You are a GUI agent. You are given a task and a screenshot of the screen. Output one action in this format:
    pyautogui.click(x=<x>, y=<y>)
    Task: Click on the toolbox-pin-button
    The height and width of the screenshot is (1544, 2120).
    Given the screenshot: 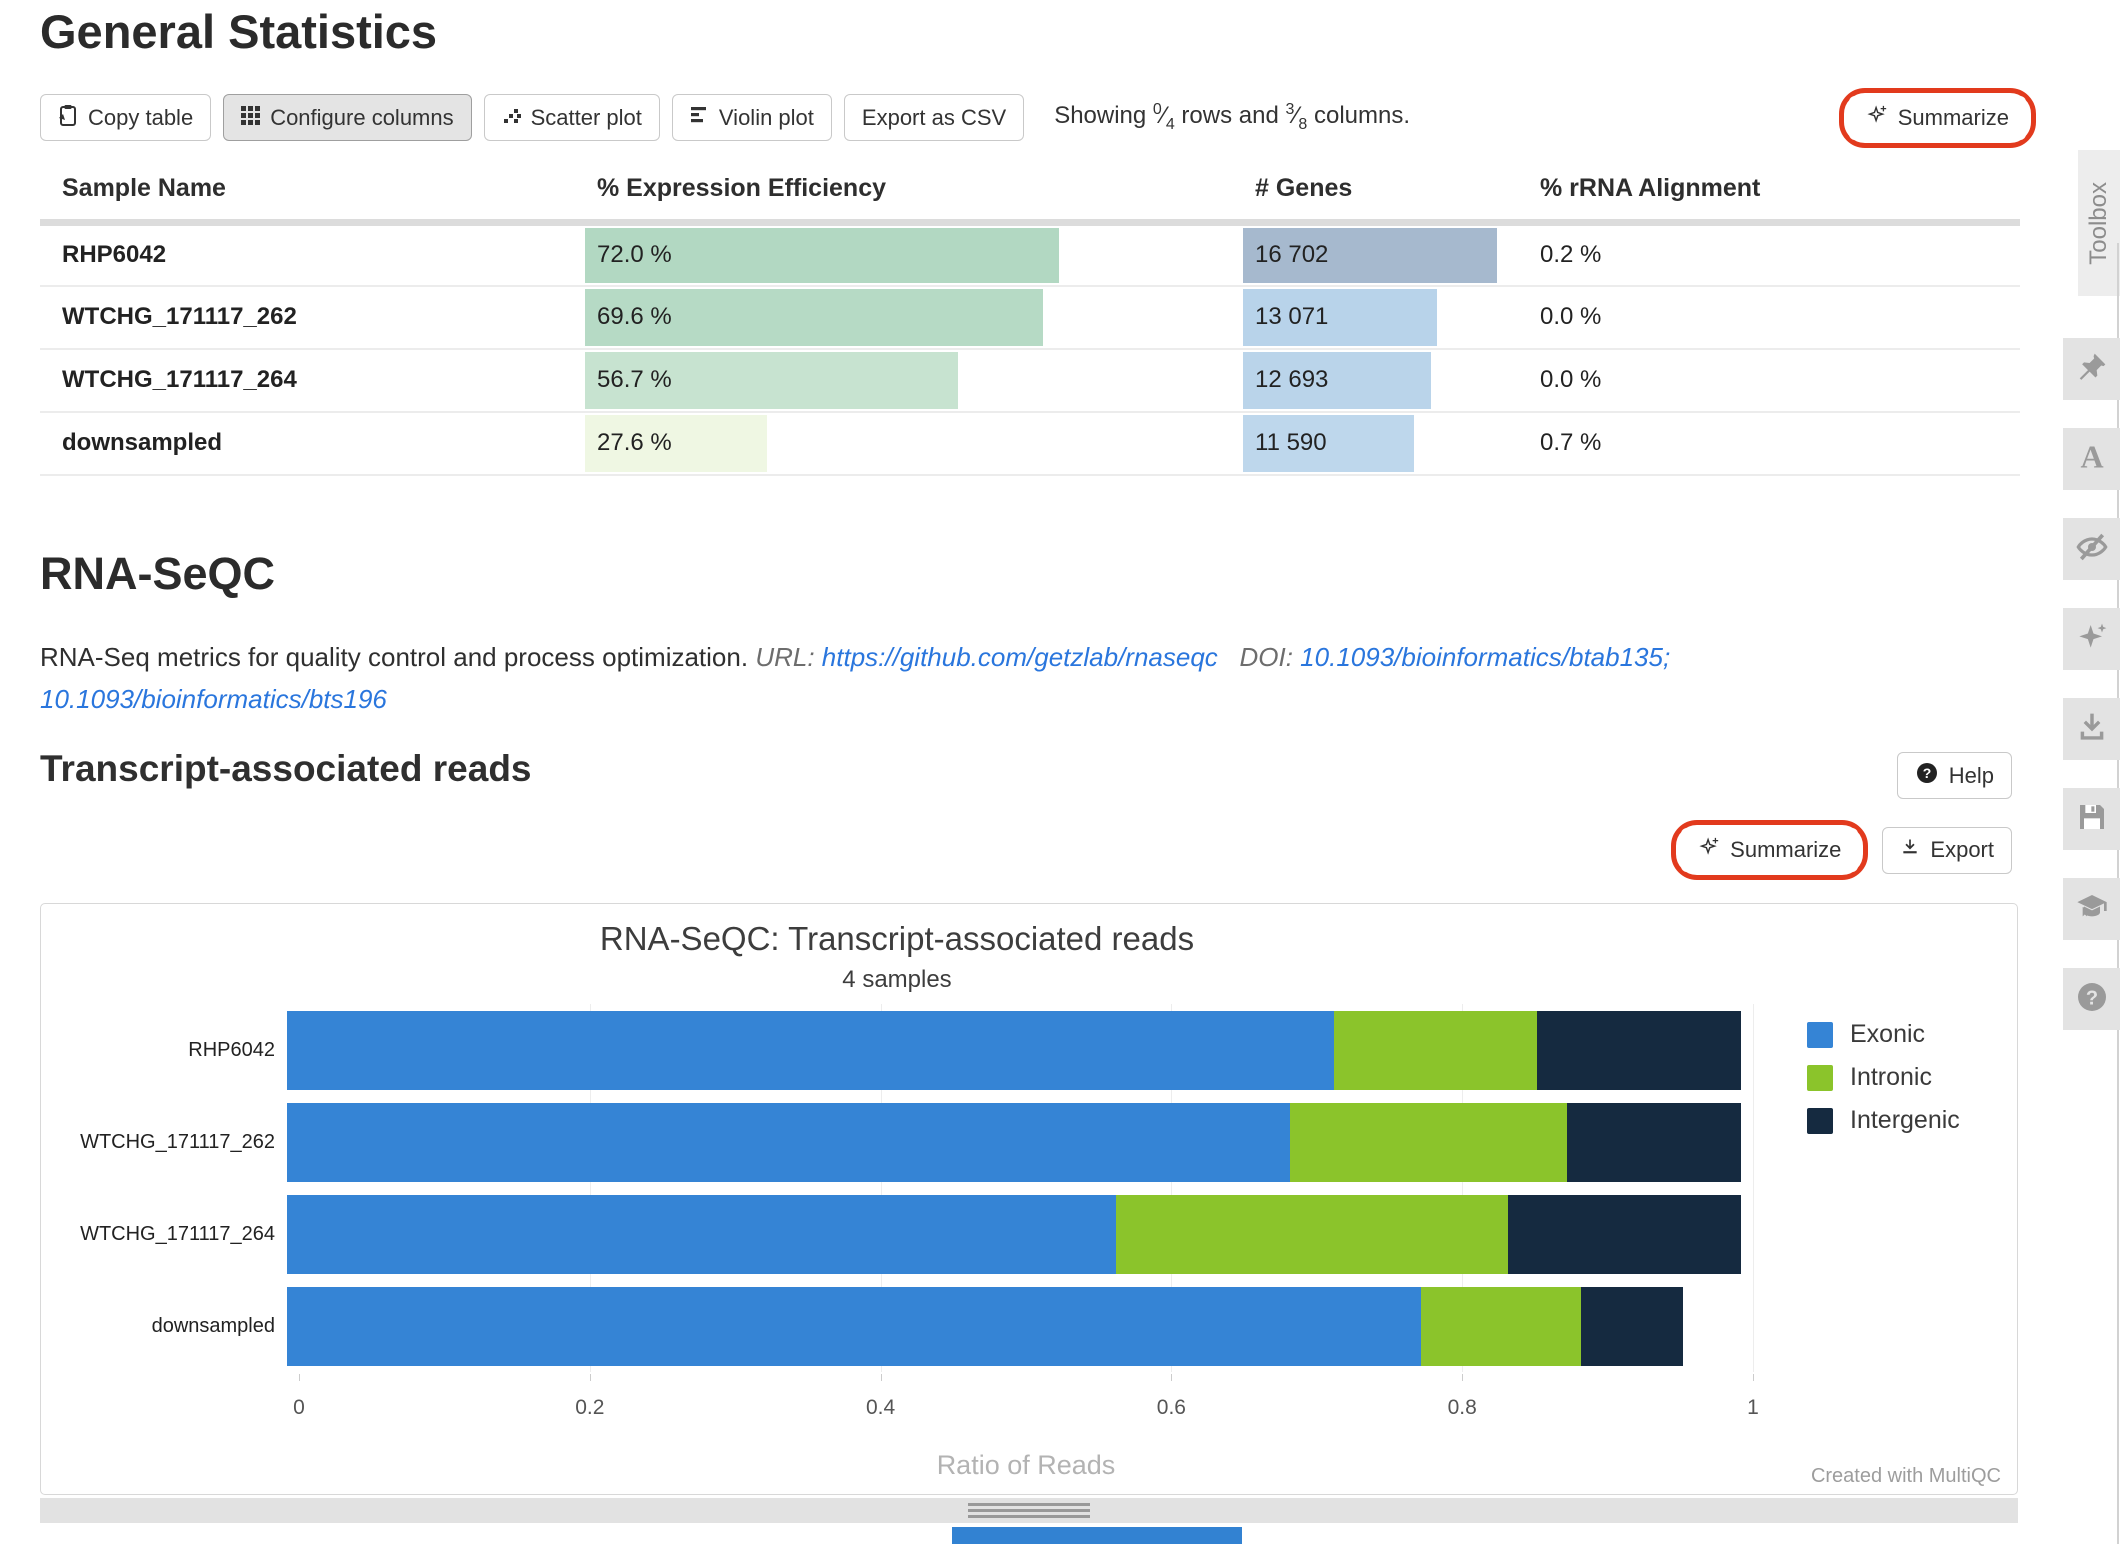 What is the action you would take?
    pyautogui.click(x=2091, y=369)
    